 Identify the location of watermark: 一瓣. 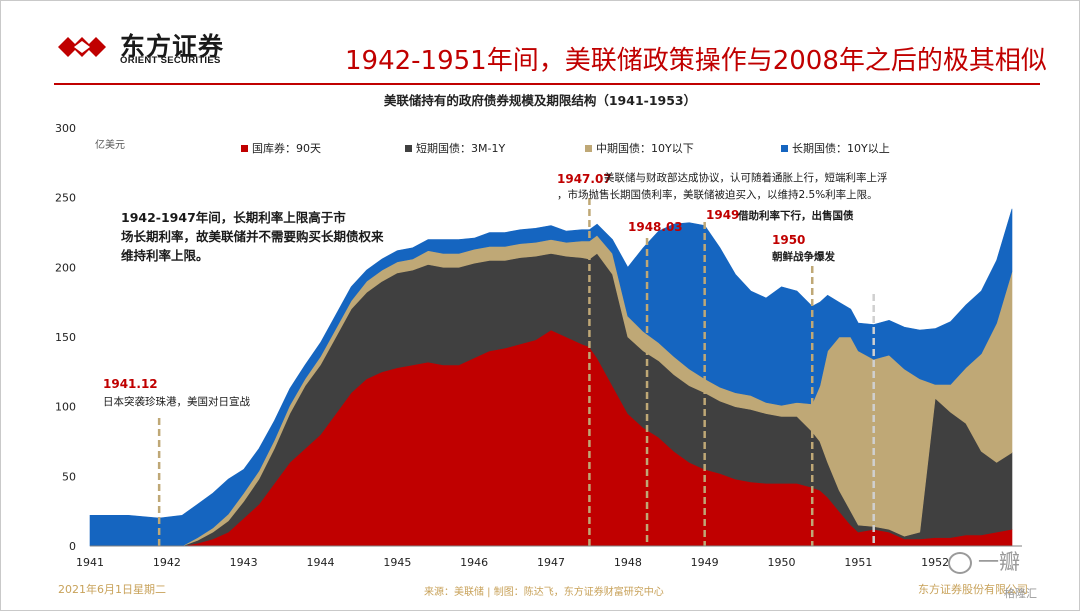
(984, 561).